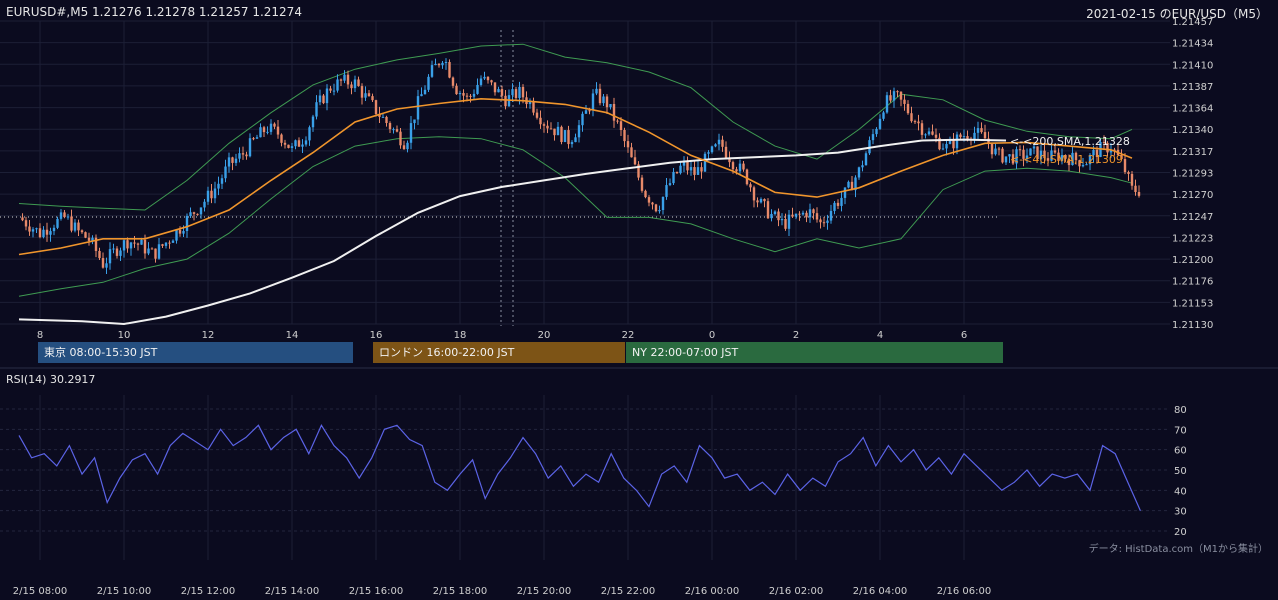 This screenshot has width=1278, height=600. Describe the element at coordinates (460, 335) in the screenshot. I see `hour-tick-label: 18` at that location.